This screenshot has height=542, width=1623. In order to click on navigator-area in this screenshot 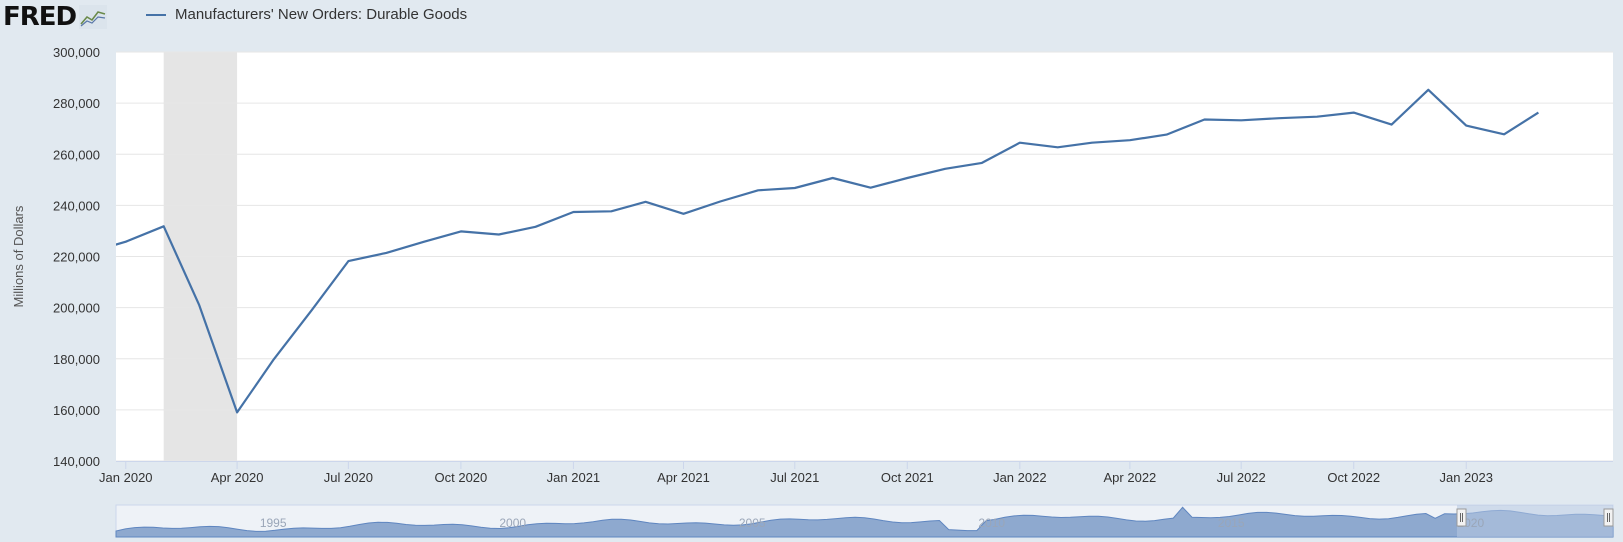, I will do `click(864, 522)`.